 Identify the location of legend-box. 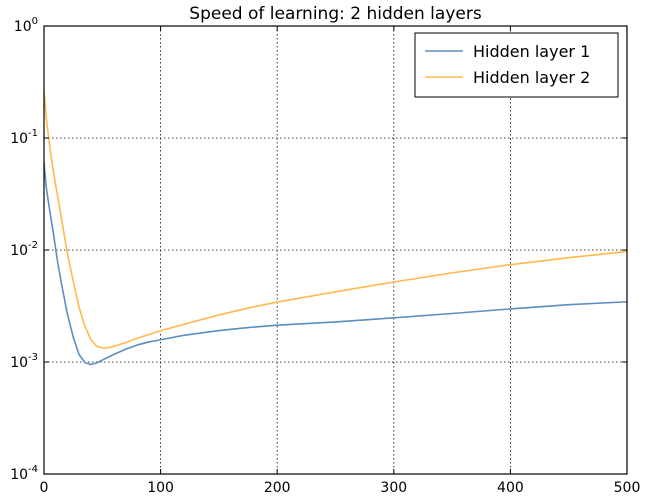
(516, 65).